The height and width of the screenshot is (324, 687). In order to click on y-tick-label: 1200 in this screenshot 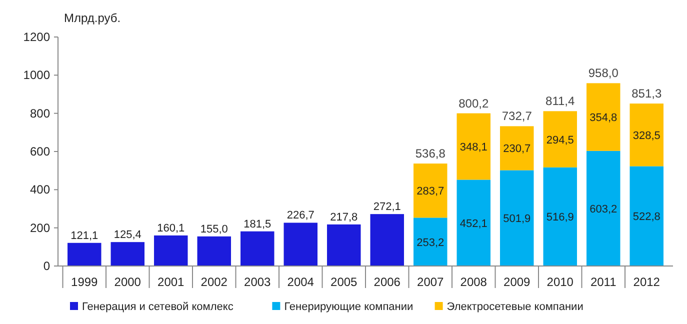, I will do `click(36, 37)`.